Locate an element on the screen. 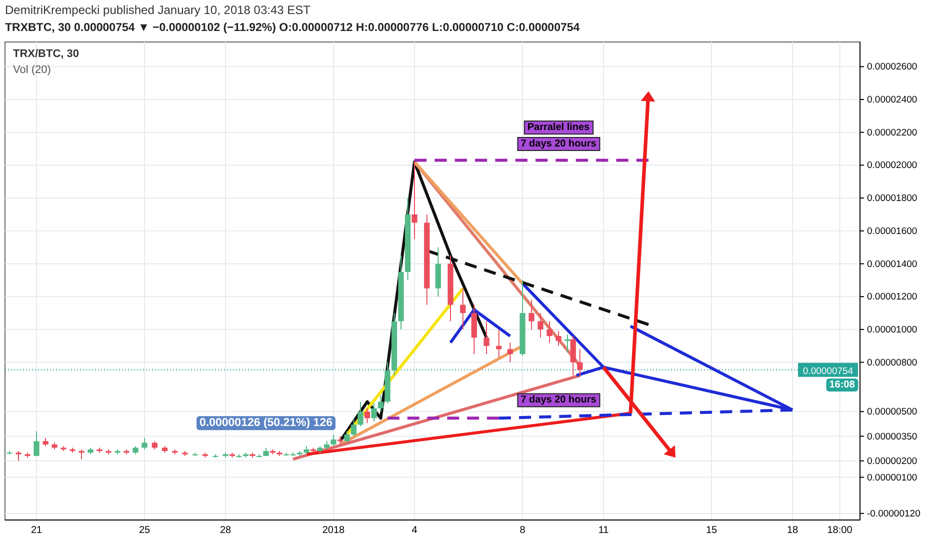  y-tick-label: 0.00000350 is located at coordinates (892, 436).